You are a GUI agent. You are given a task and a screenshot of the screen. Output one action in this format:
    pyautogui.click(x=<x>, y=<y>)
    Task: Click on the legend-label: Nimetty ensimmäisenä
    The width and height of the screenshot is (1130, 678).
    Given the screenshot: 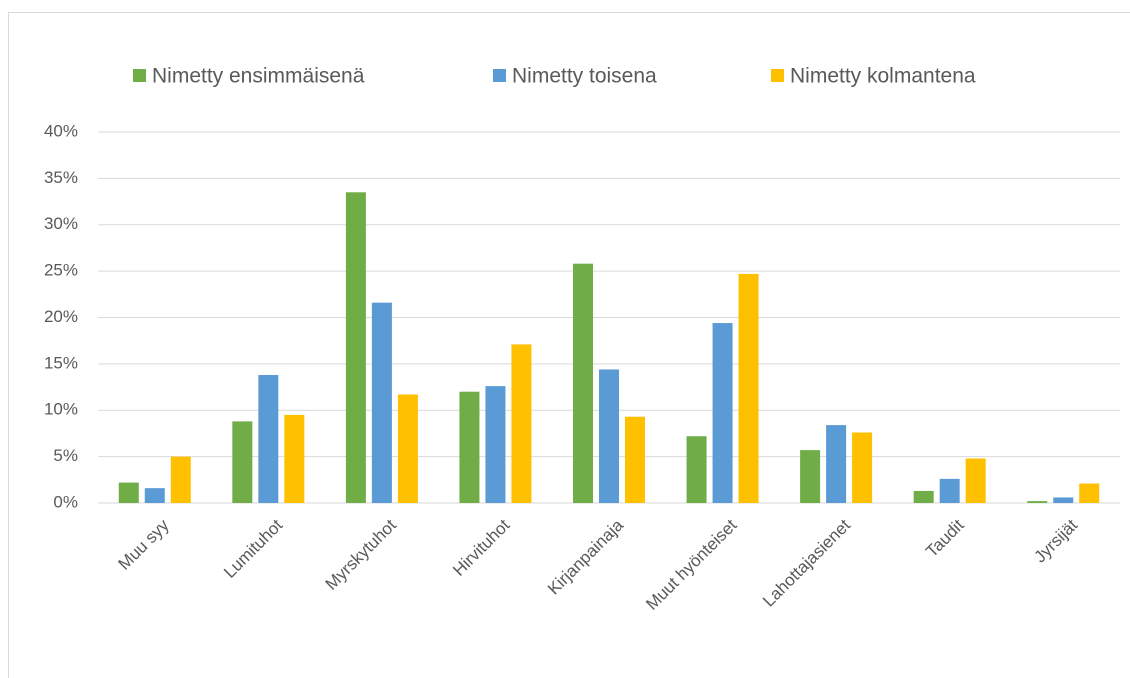 What is the action you would take?
    pyautogui.click(x=258, y=76)
    